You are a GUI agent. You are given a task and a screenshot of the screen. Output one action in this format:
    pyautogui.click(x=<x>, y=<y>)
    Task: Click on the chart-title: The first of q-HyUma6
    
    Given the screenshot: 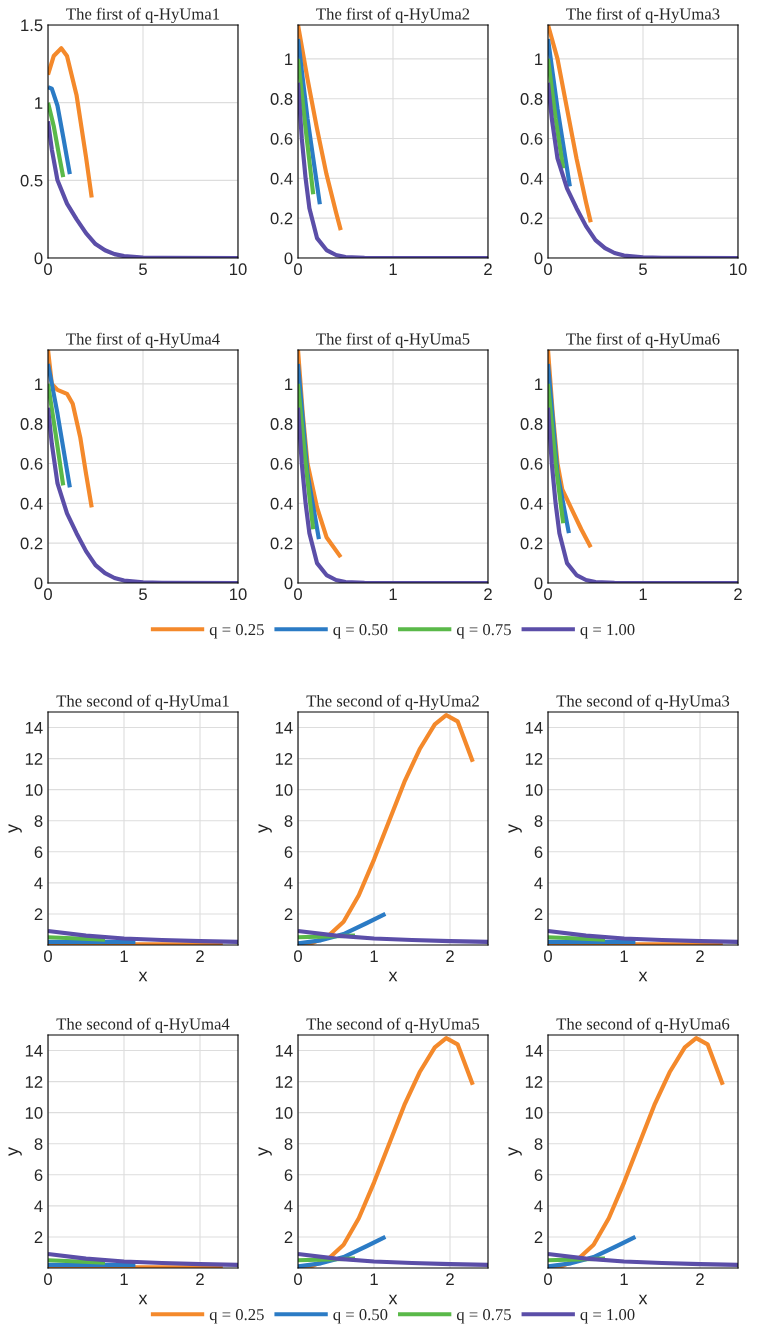 What is the action you would take?
    pyautogui.click(x=643, y=340)
    